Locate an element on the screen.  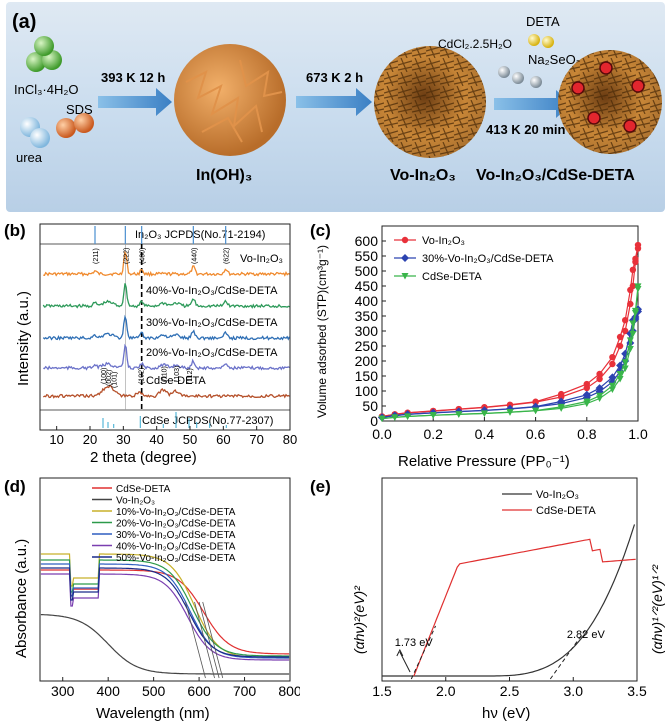
tauc-xtick-label: 2.5 is located at coordinates (510, 691).